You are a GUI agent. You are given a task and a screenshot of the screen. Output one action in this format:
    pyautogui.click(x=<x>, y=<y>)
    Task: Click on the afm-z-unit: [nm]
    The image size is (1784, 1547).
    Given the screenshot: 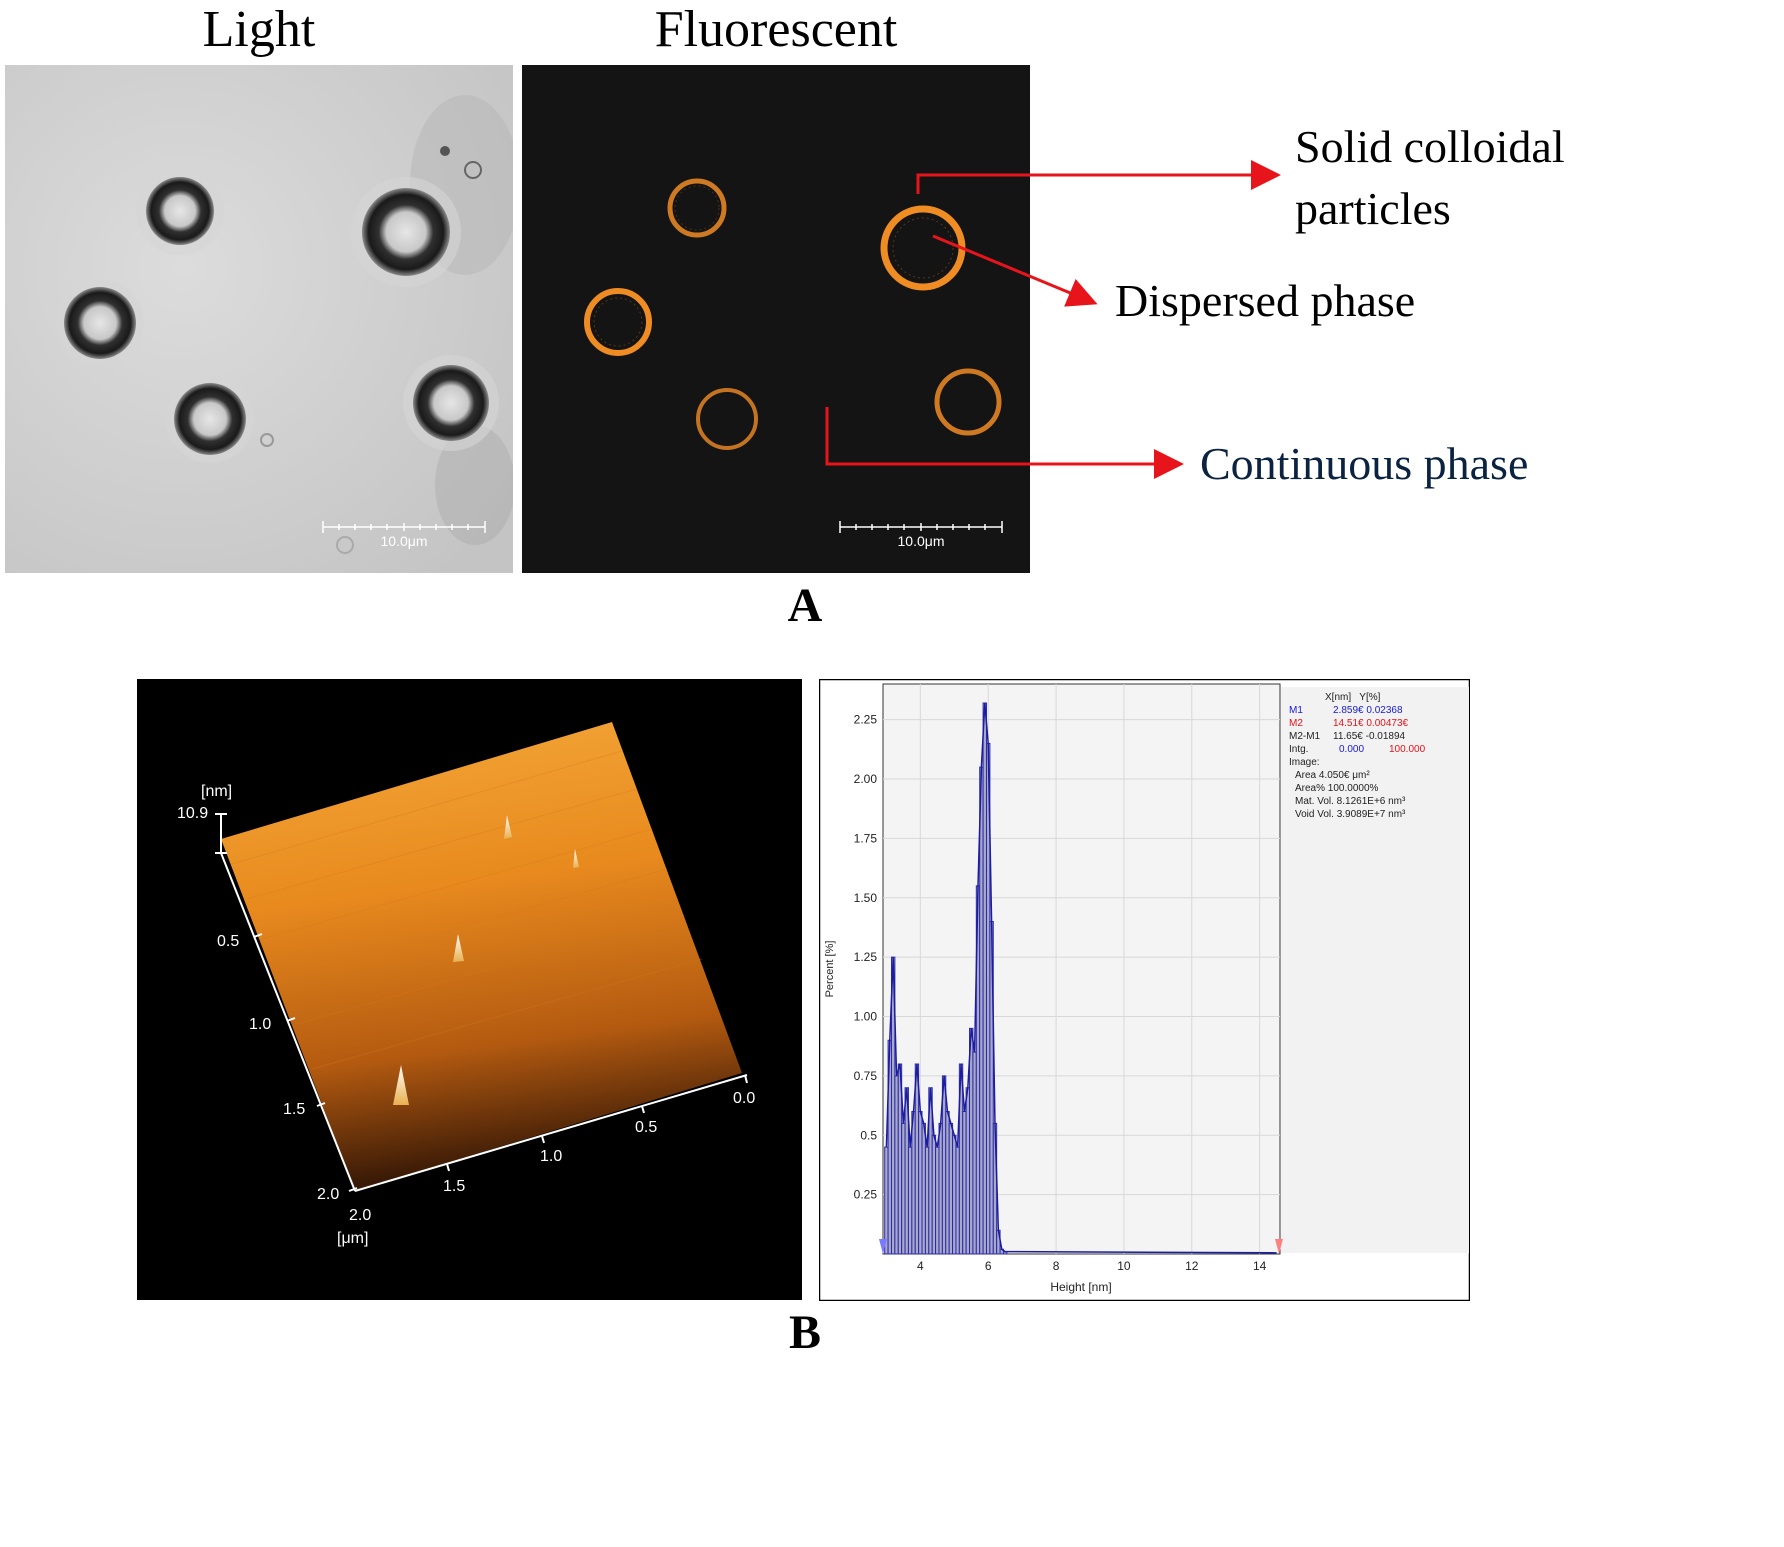 What is the action you would take?
    pyautogui.click(x=216, y=791)
    